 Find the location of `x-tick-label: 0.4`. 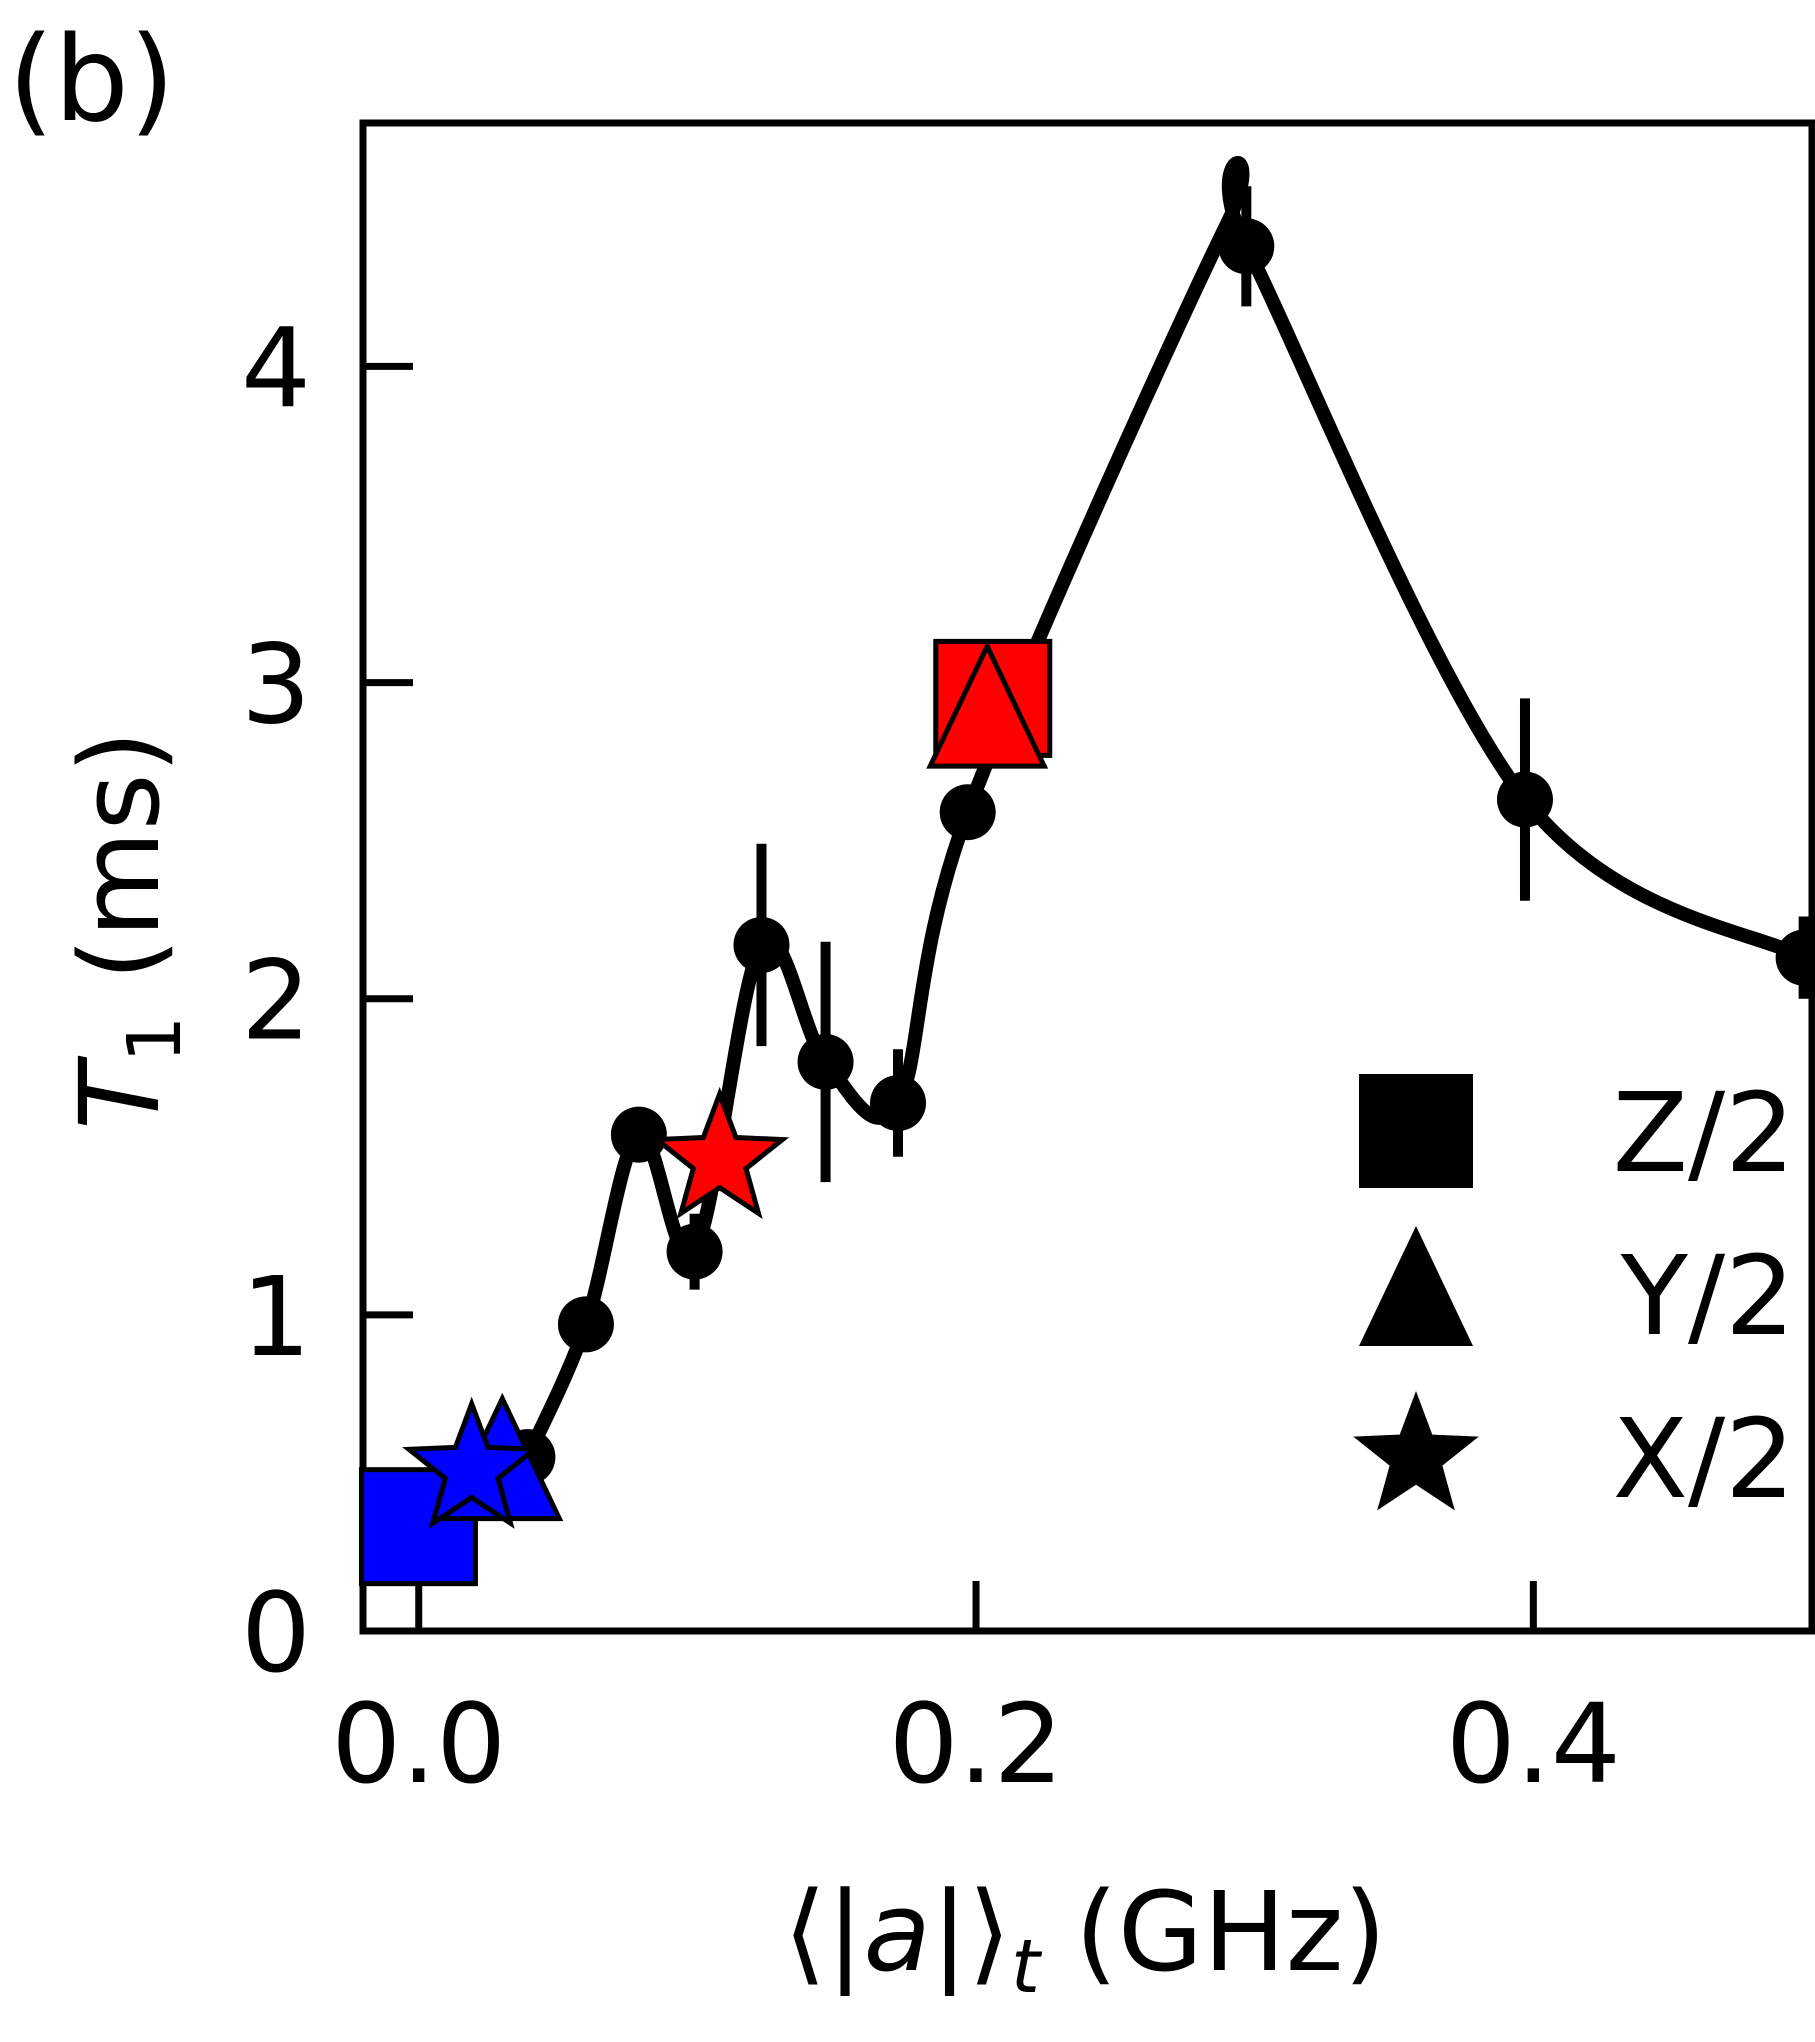

x-tick-label: 0.4 is located at coordinates (1533, 1744).